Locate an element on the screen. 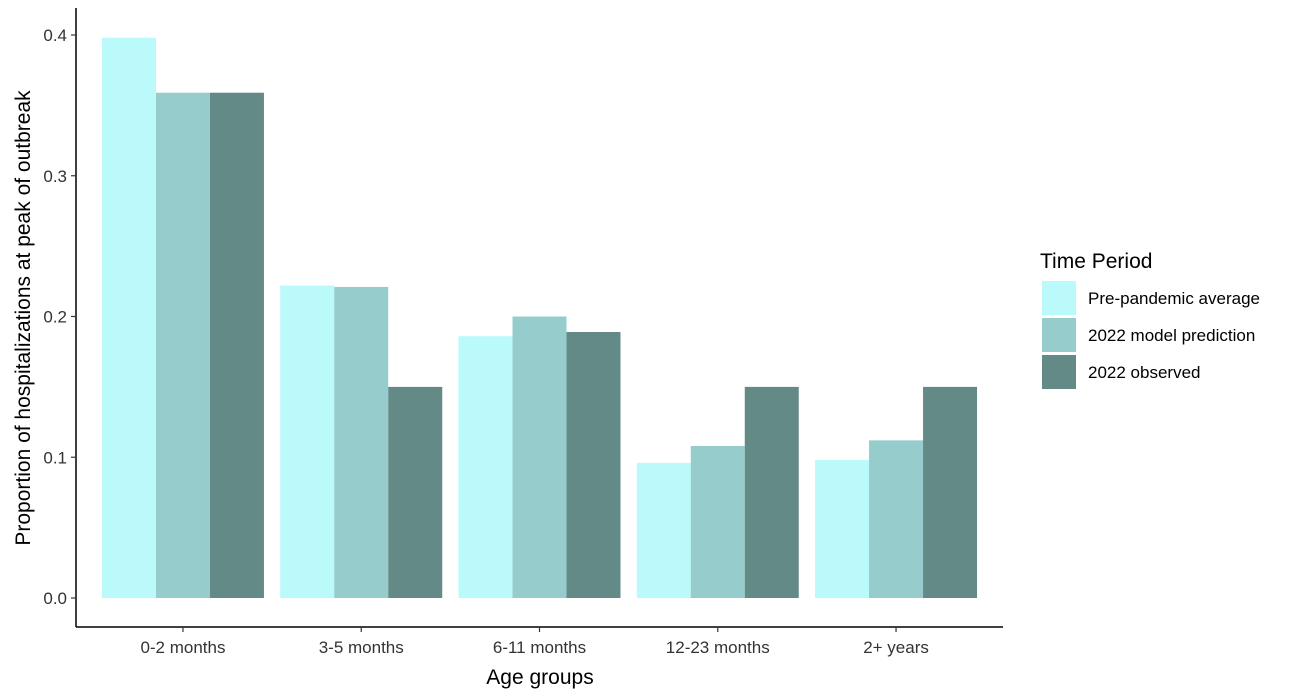 Image resolution: width=1298 pixels, height=691 pixels. y-tick-label: 0.4 is located at coordinates (55, 35).